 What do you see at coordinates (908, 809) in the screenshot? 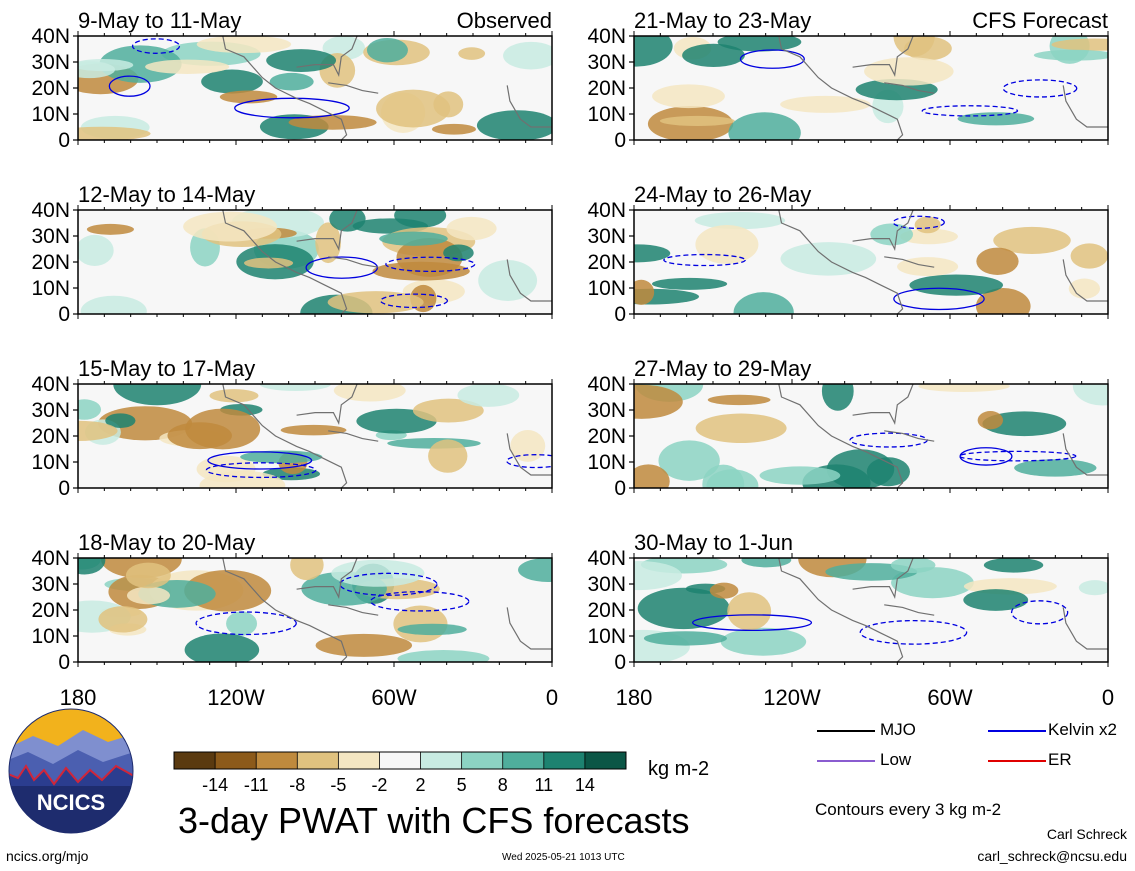
I see `contour-note: Contours every 3 kg m-2` at bounding box center [908, 809].